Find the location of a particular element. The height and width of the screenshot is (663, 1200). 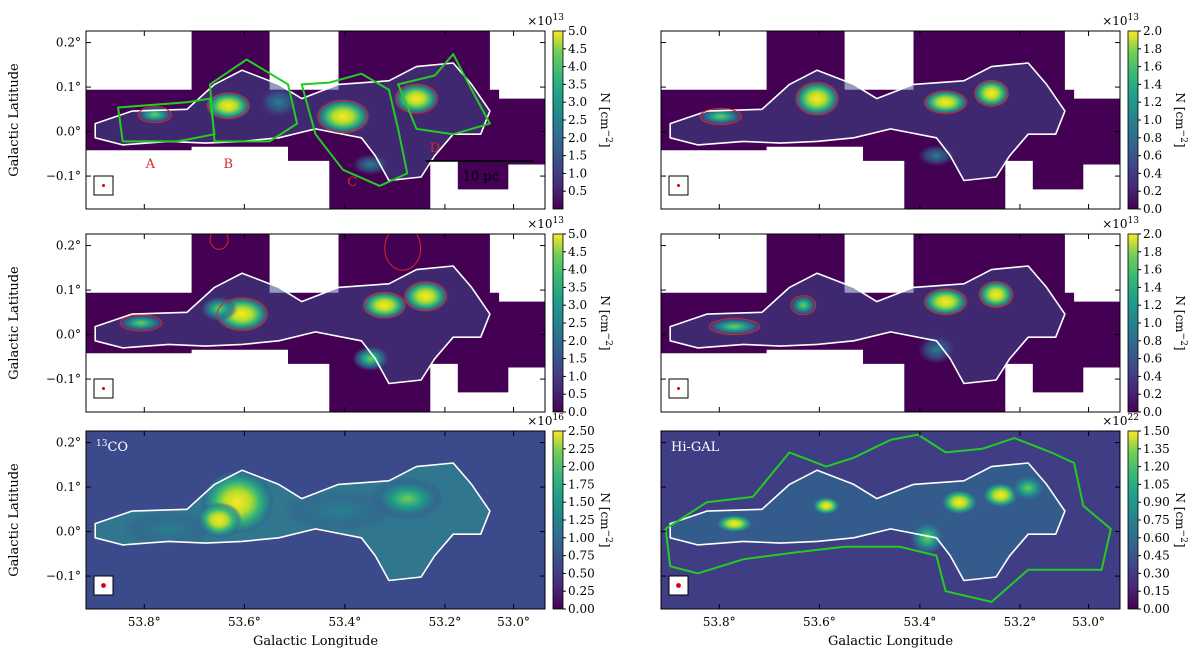

title-main: HCN is located at coordinates (112, 250).